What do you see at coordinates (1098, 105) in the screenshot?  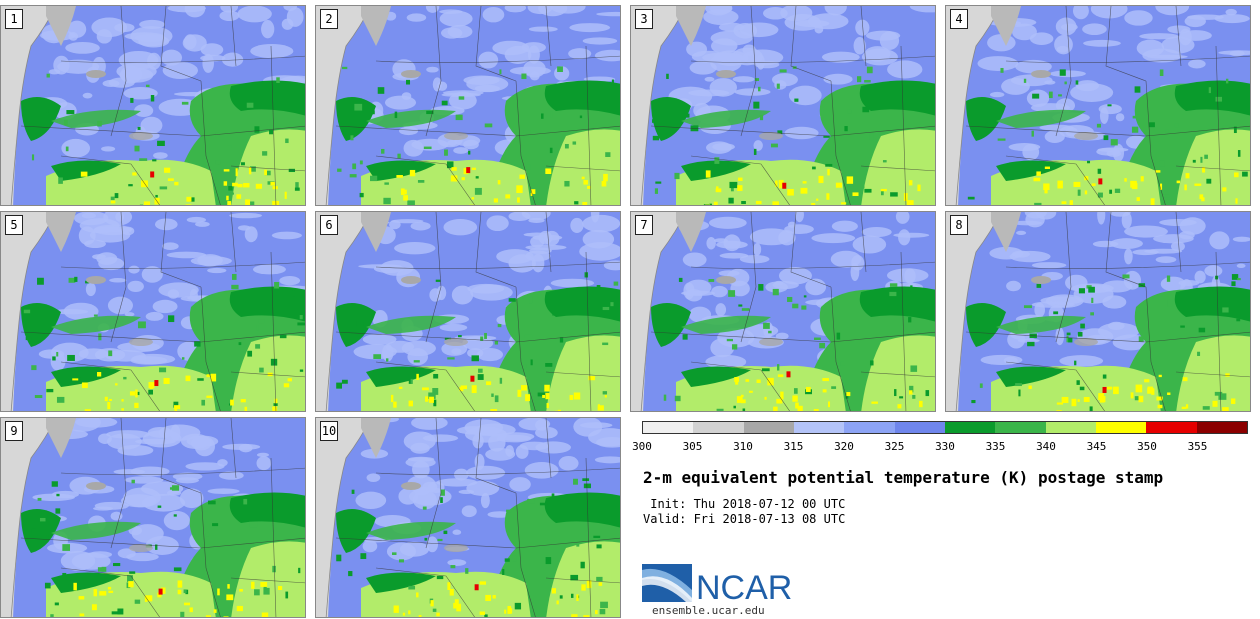 I see `ensemble-member-map: 4` at bounding box center [1098, 105].